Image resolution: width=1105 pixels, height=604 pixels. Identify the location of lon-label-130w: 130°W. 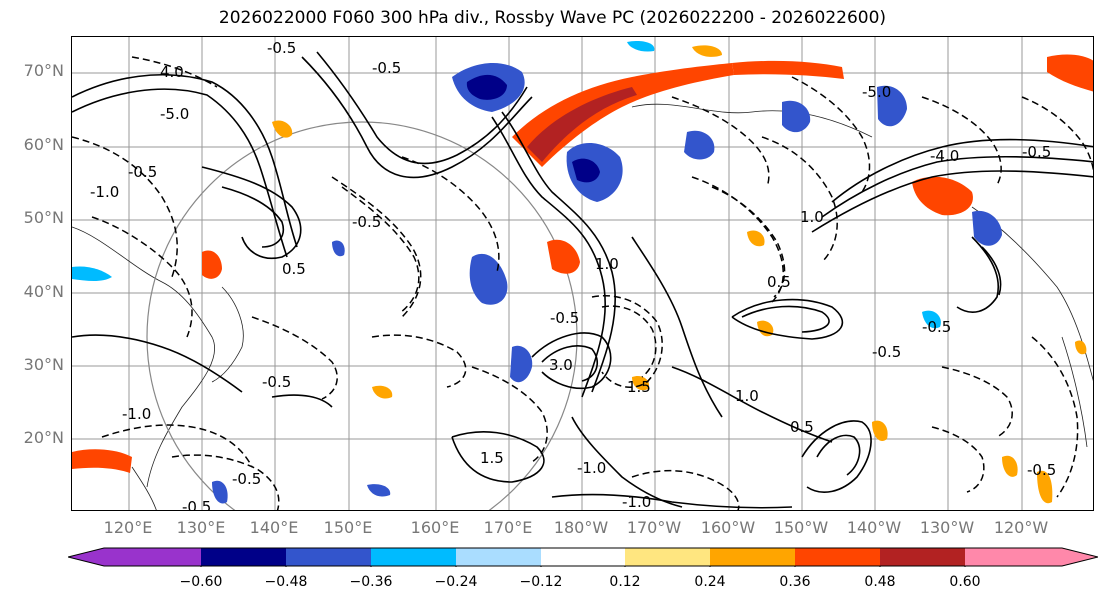
(947, 527).